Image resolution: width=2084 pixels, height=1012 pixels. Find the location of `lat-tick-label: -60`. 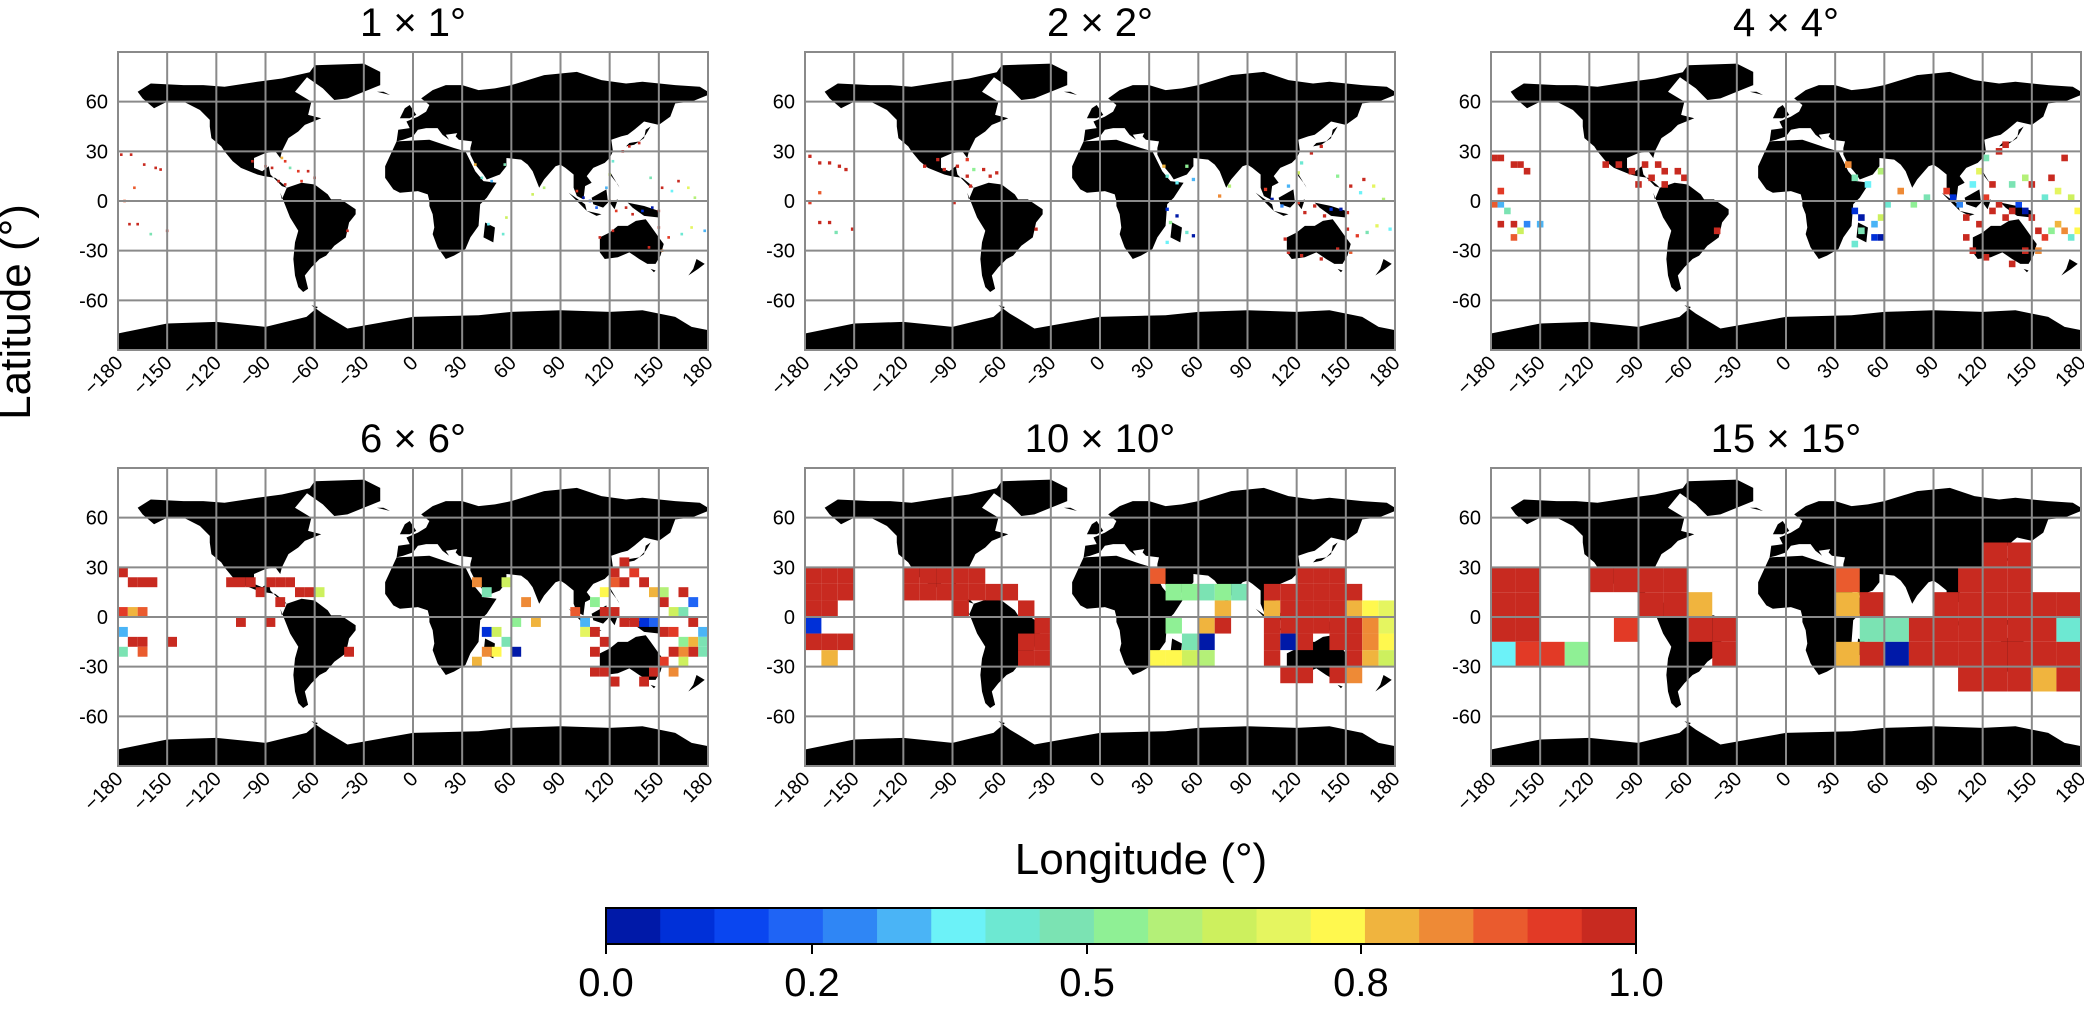

lat-tick-label: -60 is located at coordinates (780, 717).